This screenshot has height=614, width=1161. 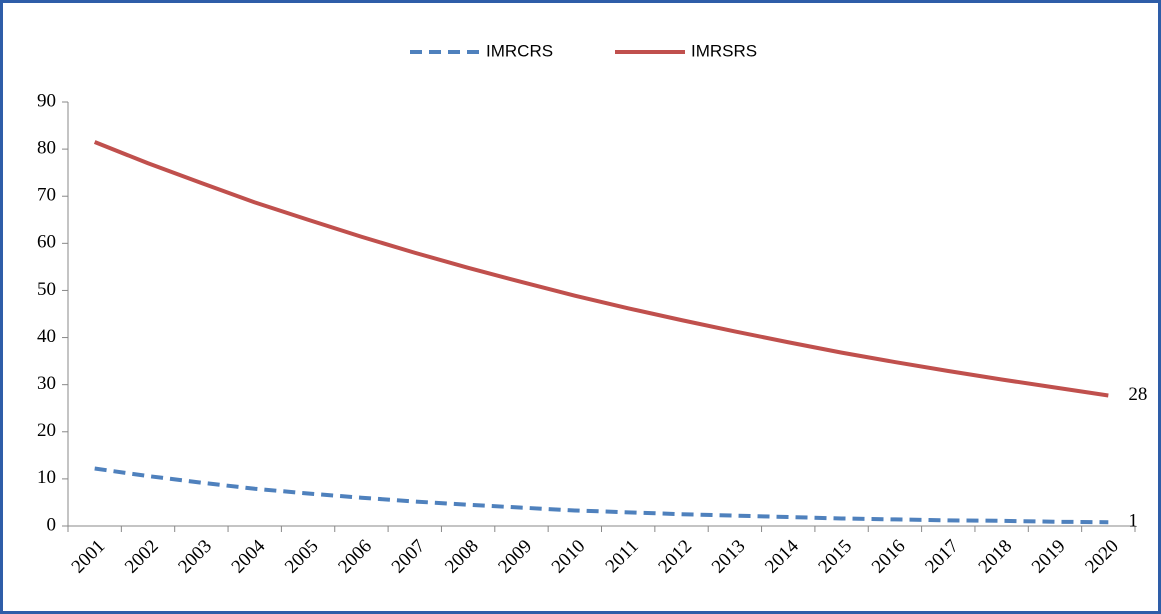 I want to click on legend-label: IMRSRS, so click(x=724, y=50).